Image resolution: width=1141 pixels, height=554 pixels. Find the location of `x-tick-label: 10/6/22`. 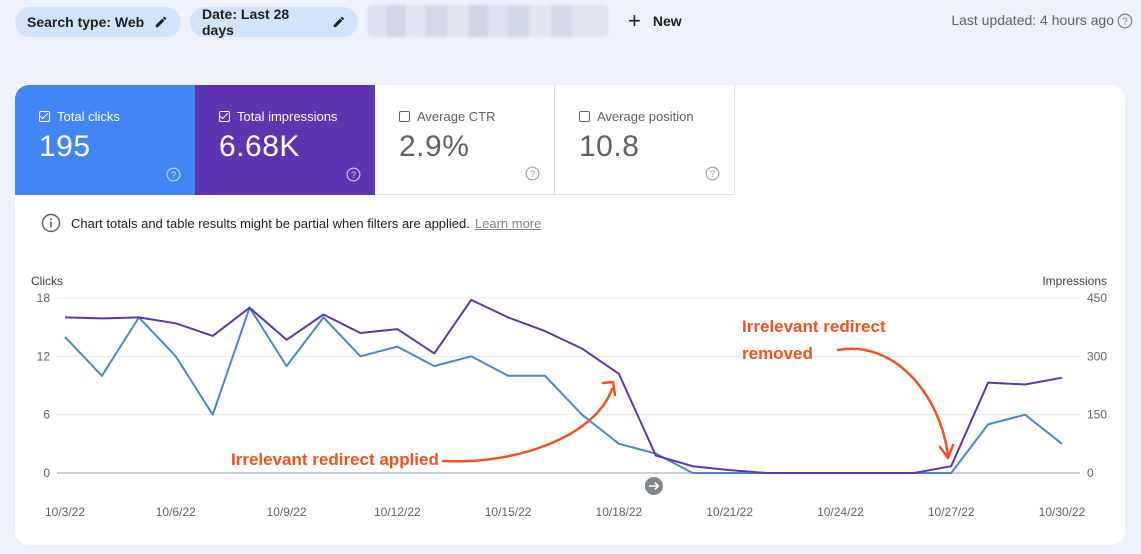

x-tick-label: 10/6/22 is located at coordinates (176, 512).